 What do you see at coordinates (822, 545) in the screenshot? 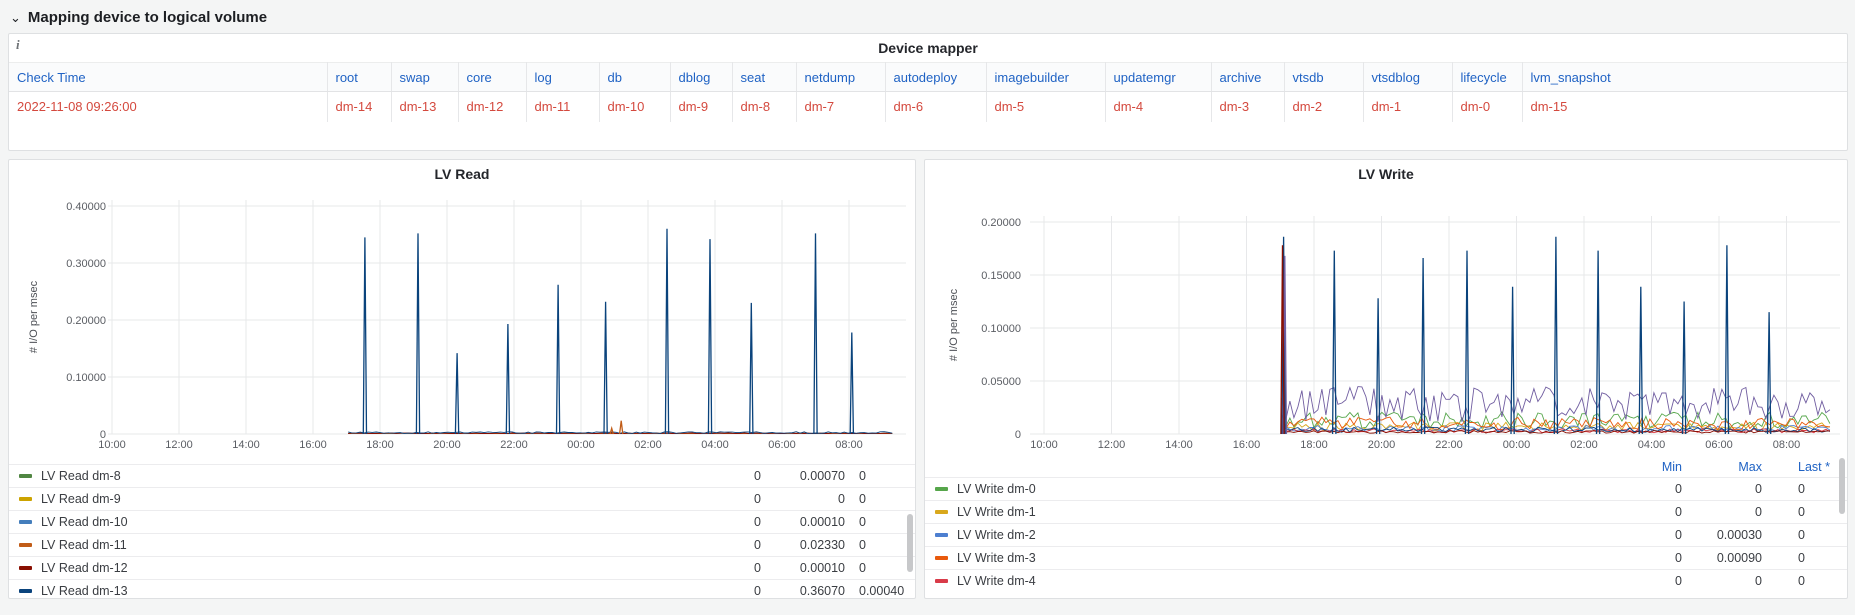
I see `series-max: 0.02330` at bounding box center [822, 545].